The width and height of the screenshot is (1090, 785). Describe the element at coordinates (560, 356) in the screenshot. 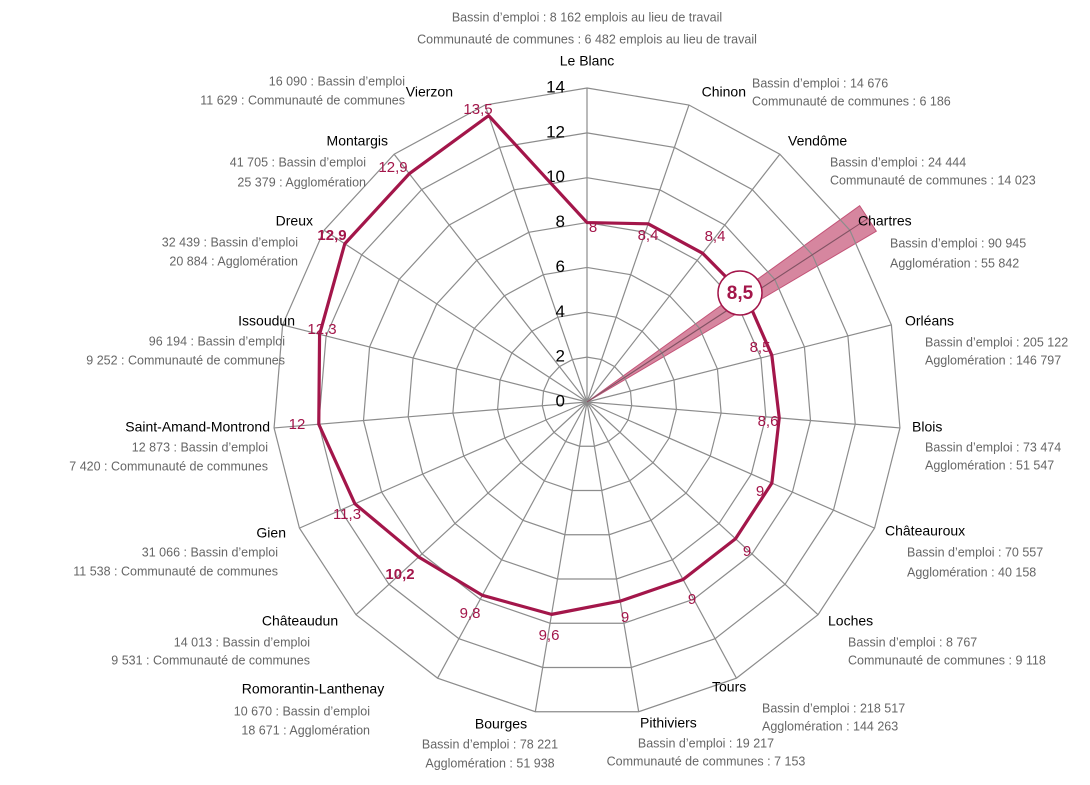

I see `tick-label: 2` at that location.